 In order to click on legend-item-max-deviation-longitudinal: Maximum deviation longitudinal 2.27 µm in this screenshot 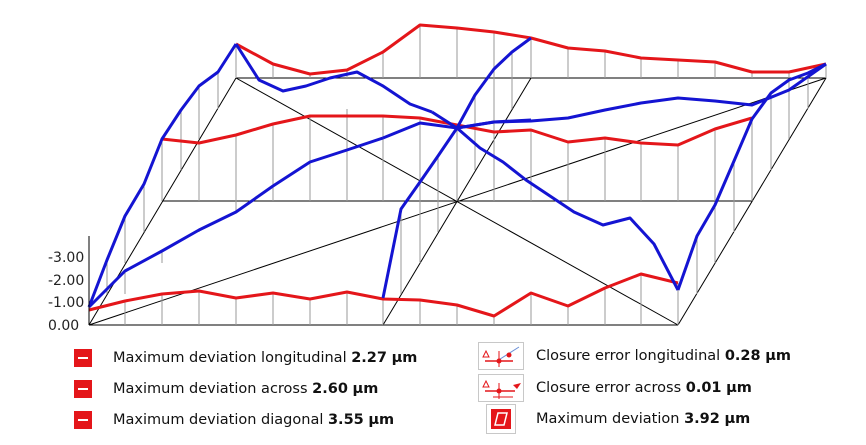, I will do `click(243, 358)`.